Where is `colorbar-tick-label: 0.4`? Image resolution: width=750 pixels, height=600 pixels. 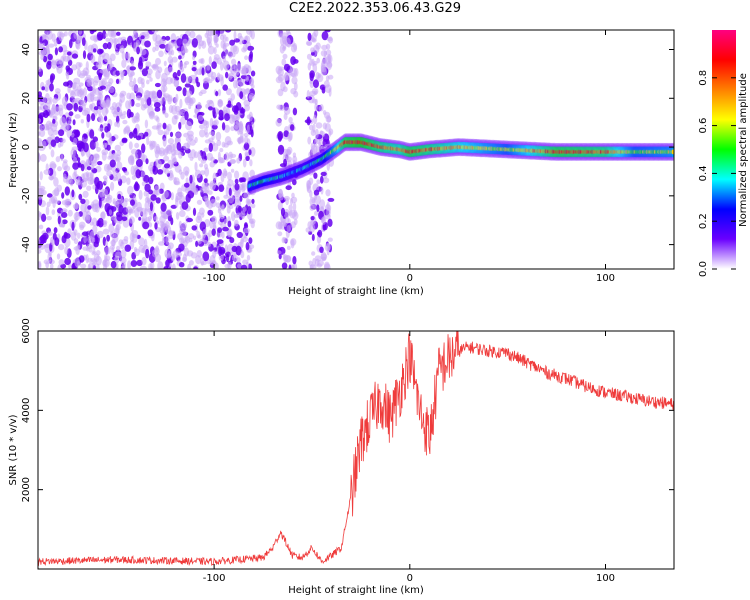
colorbar-tick-label: 0.4 is located at coordinates (703, 173).